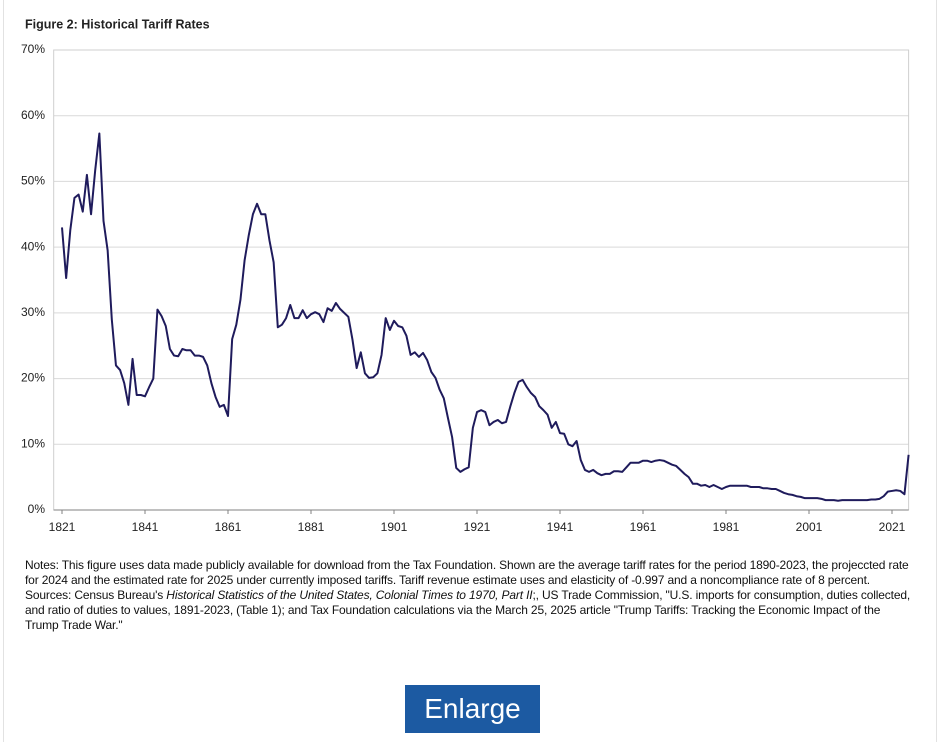  Describe the element at coordinates (117, 24) in the screenshot. I see `chart-title: Figure 2: Historical Tariff Rates` at that location.